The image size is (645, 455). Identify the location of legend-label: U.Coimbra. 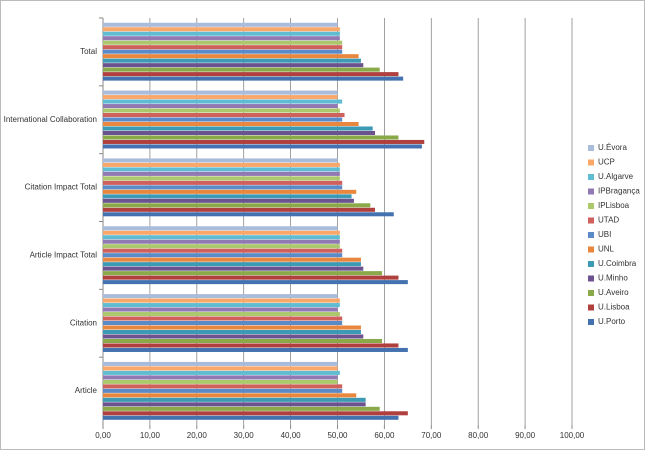
(617, 263).